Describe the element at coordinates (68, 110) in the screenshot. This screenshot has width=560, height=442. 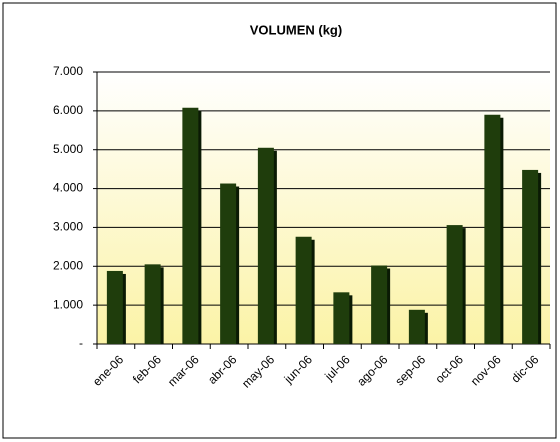
I see `y-tick-label: 6.000` at that location.